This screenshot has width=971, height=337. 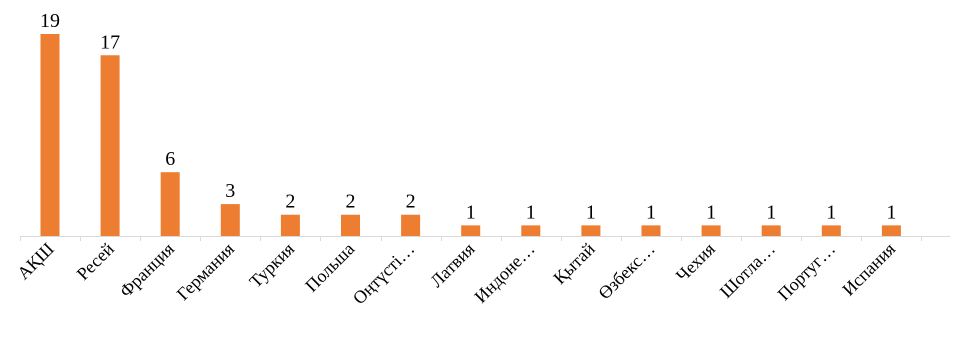 What do you see at coordinates (170, 159) in the screenshot?
I see `bar-value-label: 6` at bounding box center [170, 159].